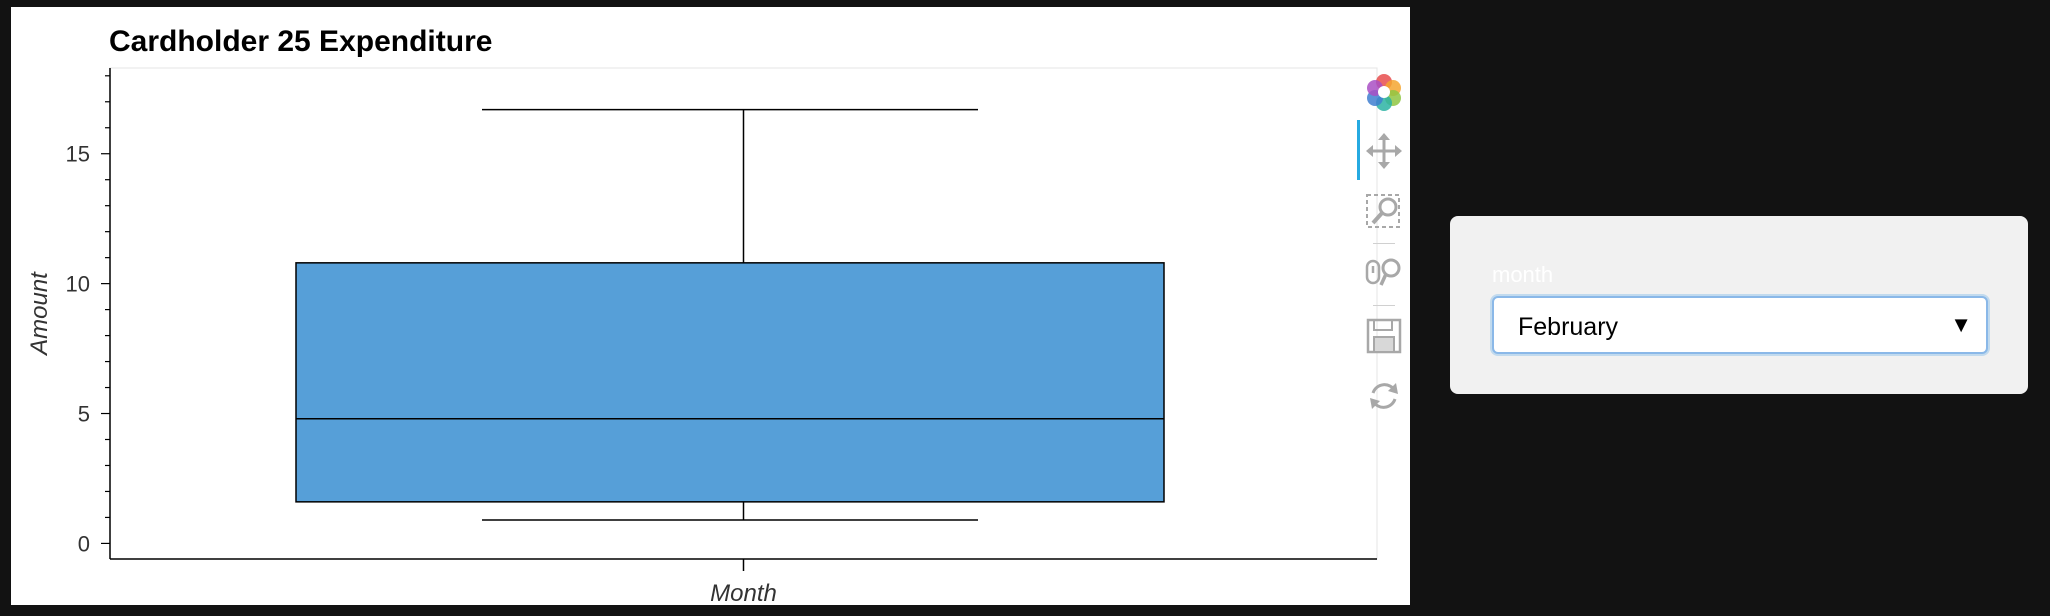 This screenshot has width=2050, height=616. I want to click on y-axis-label: Amount, so click(39, 314).